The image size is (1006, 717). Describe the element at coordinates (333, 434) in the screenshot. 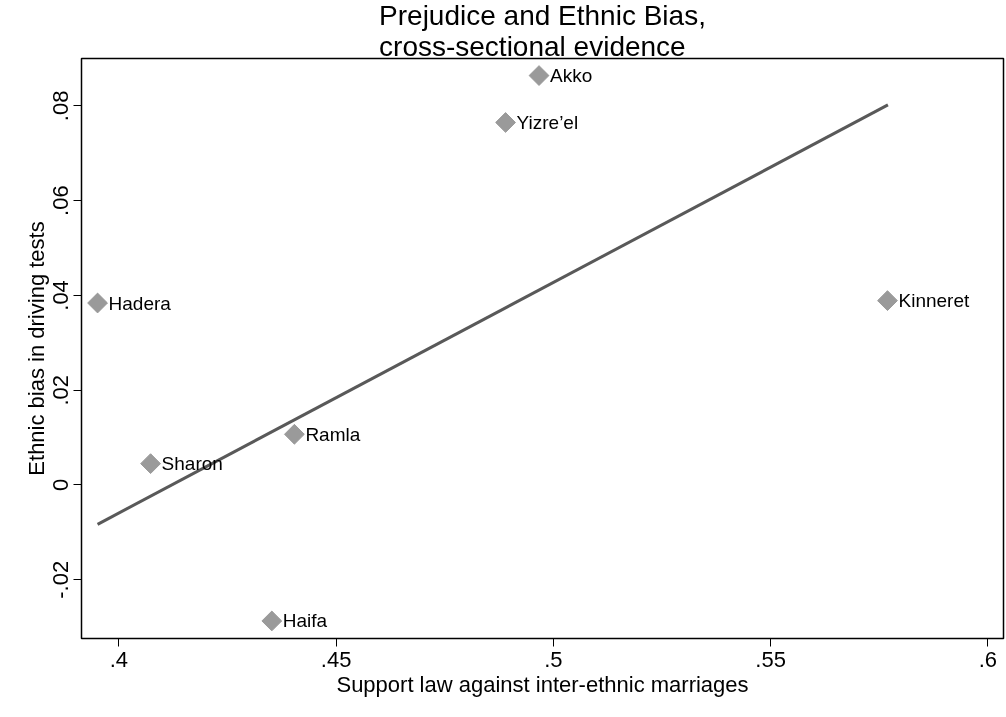

I see `data-label: Ramla` at that location.